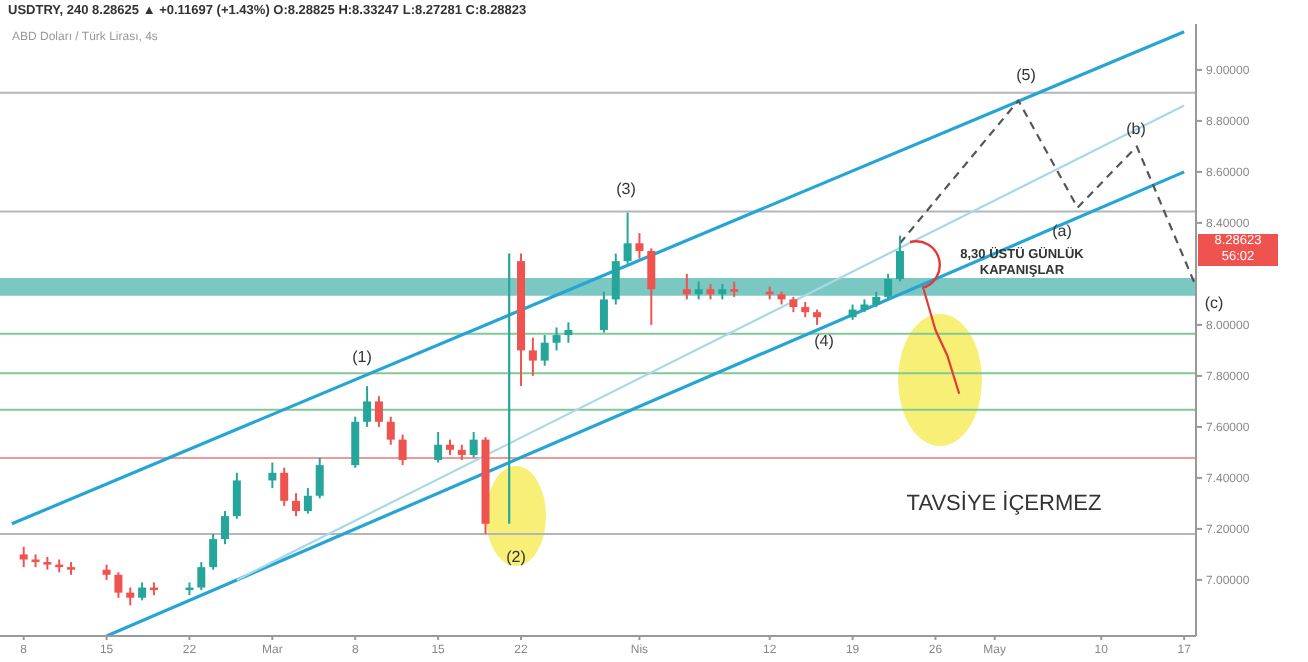  I want to click on text: (c), so click(1214, 304).